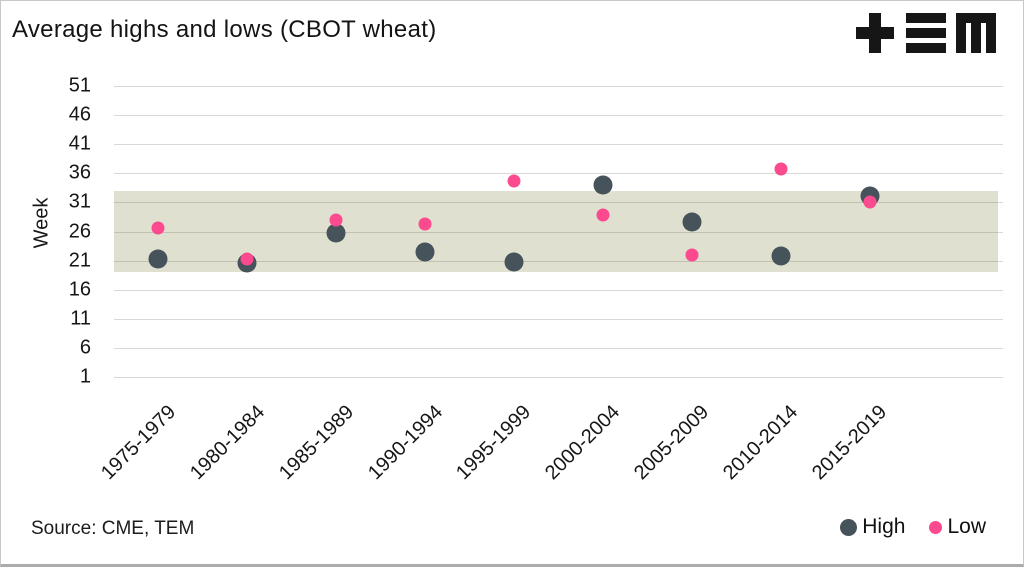  Describe the element at coordinates (227, 443) in the screenshot. I see `x-tick-label: 1980-1984` at that location.